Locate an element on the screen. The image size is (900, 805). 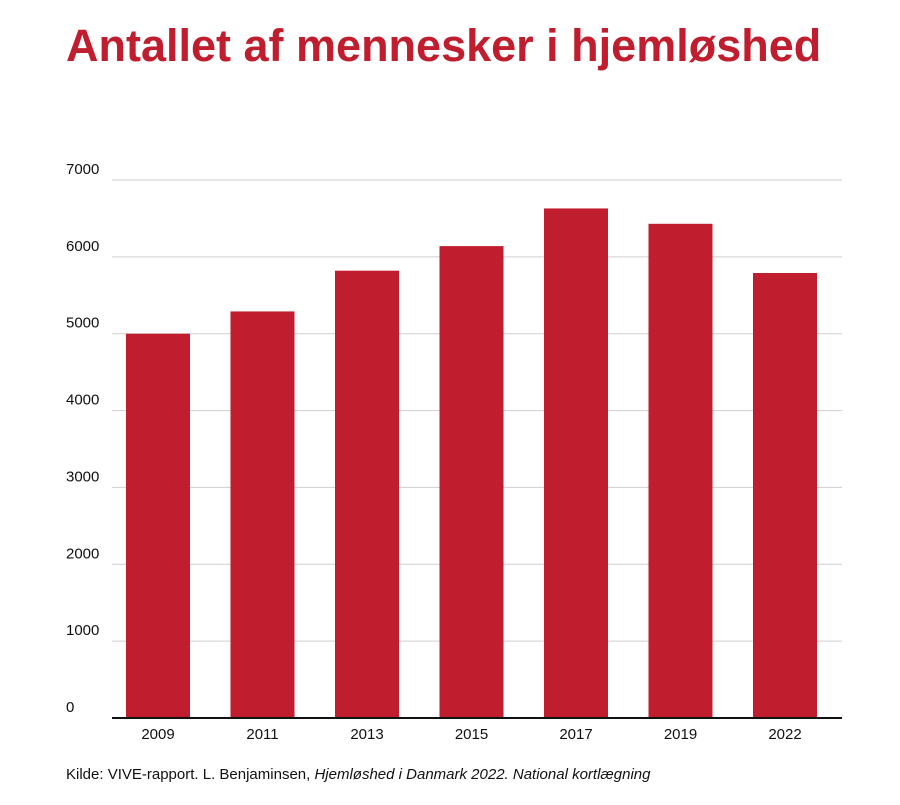
y-tick-label: 7000 is located at coordinates (82, 169).